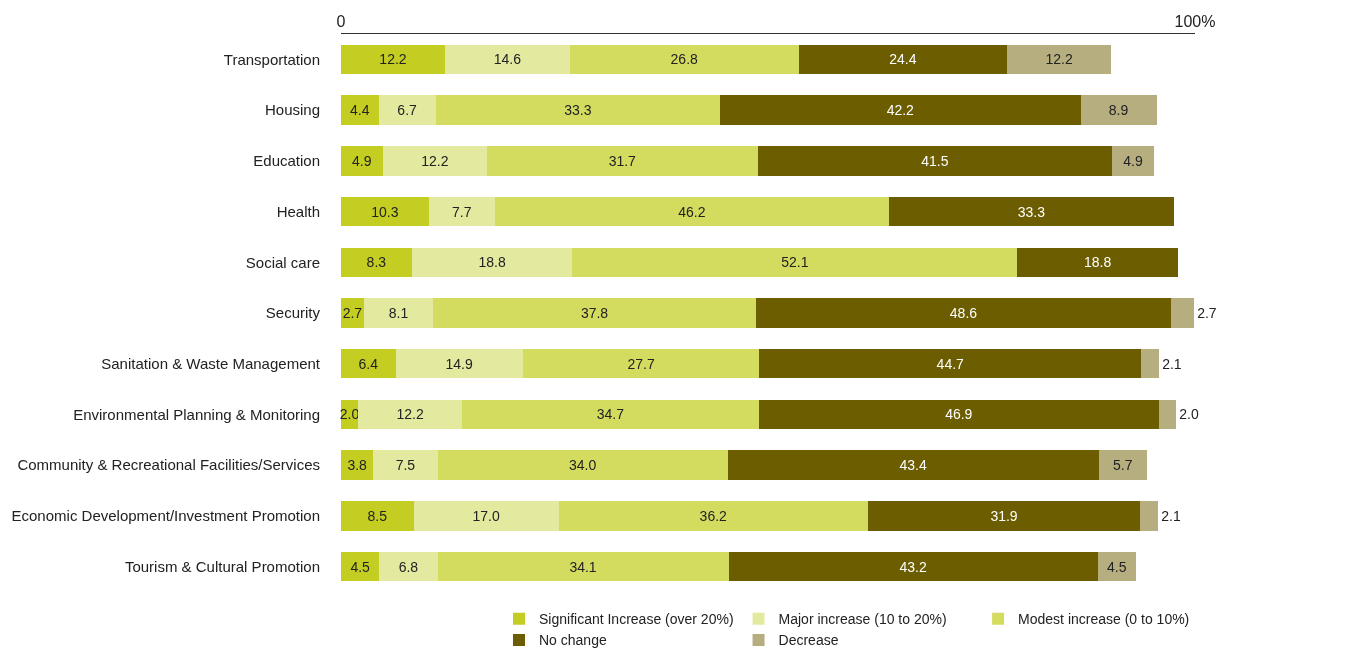 Image resolution: width=1360 pixels, height=668 pixels. I want to click on data-label: 31.7, so click(622, 160).